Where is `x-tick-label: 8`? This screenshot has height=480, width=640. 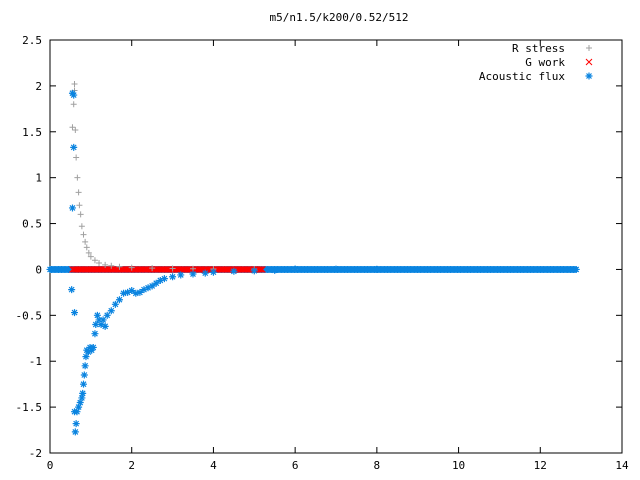
x-tick-label: 8 is located at coordinates (377, 465).